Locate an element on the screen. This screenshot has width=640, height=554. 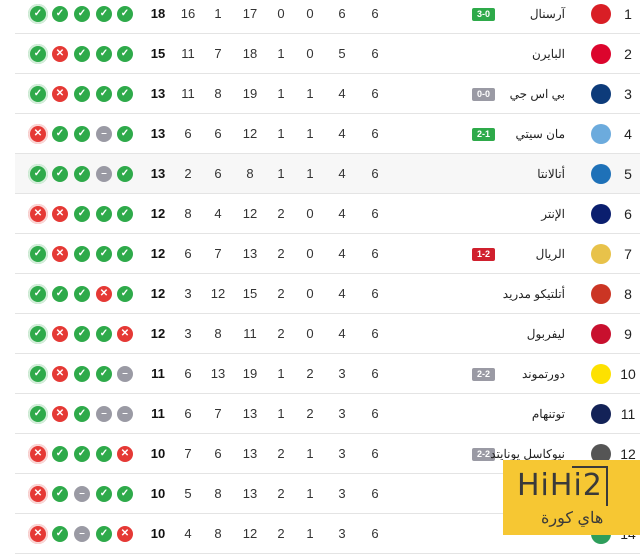
team-name: البايرن is located at coordinates (548, 54).